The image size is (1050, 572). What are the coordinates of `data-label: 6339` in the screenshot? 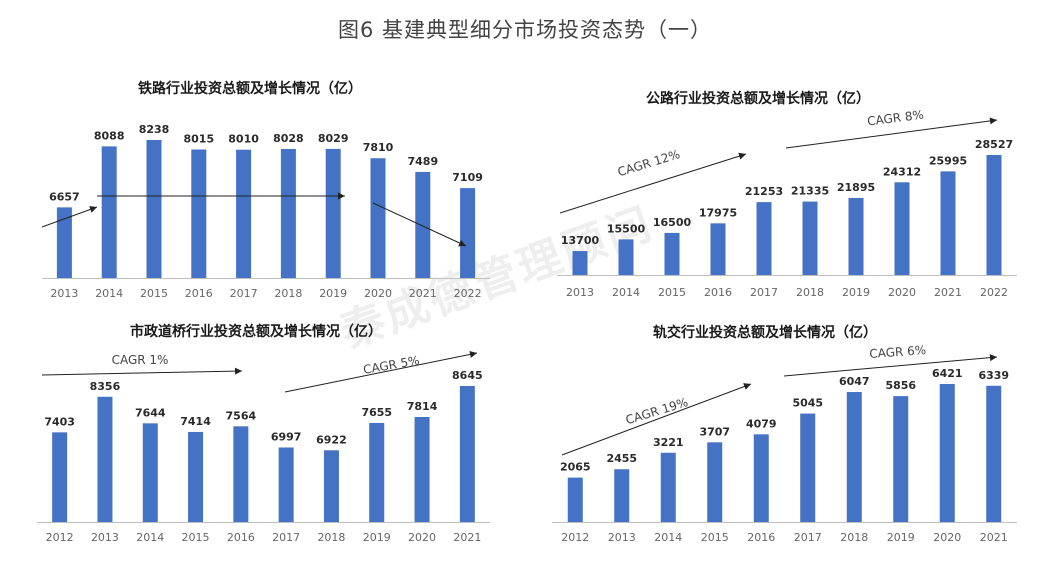 It's located at (993, 375).